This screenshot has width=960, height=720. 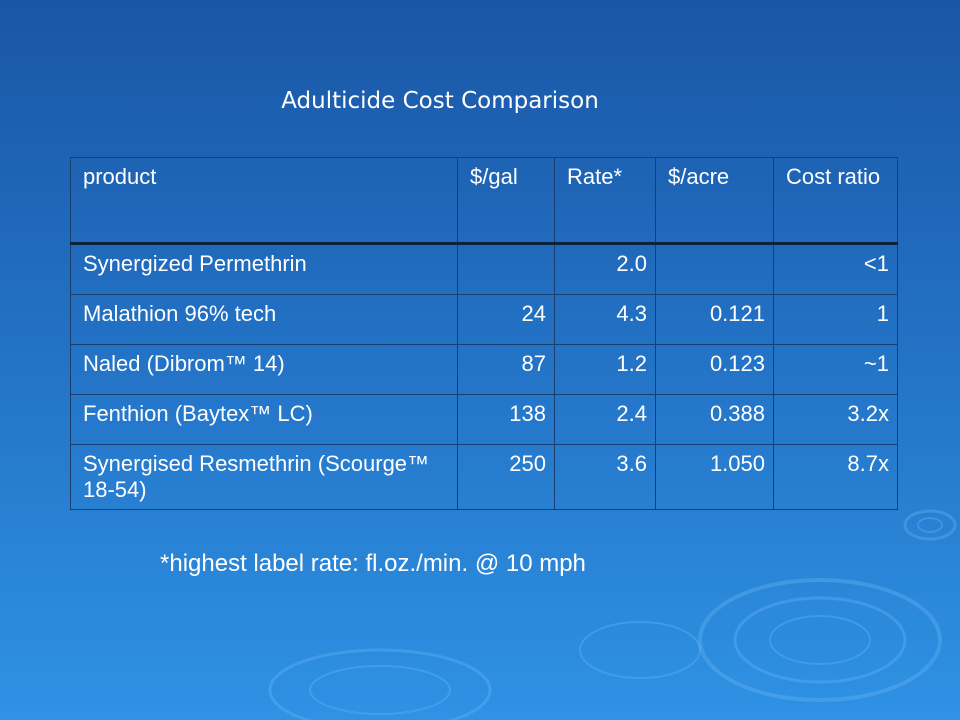 I want to click on table-cell: Fenthion (Baytex™ LC), so click(x=264, y=419).